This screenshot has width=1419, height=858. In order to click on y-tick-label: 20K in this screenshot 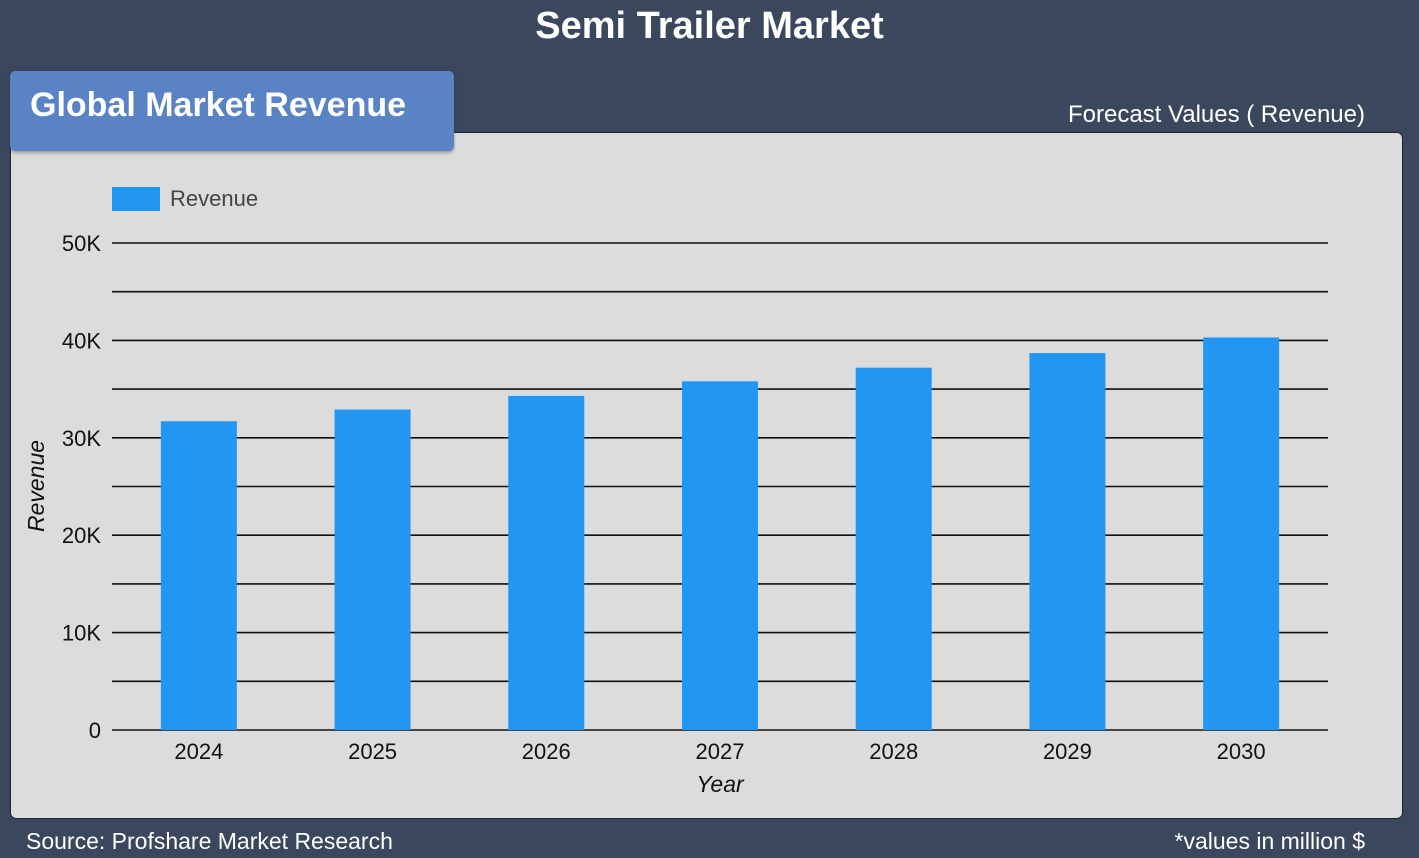, I will do `click(81, 535)`.